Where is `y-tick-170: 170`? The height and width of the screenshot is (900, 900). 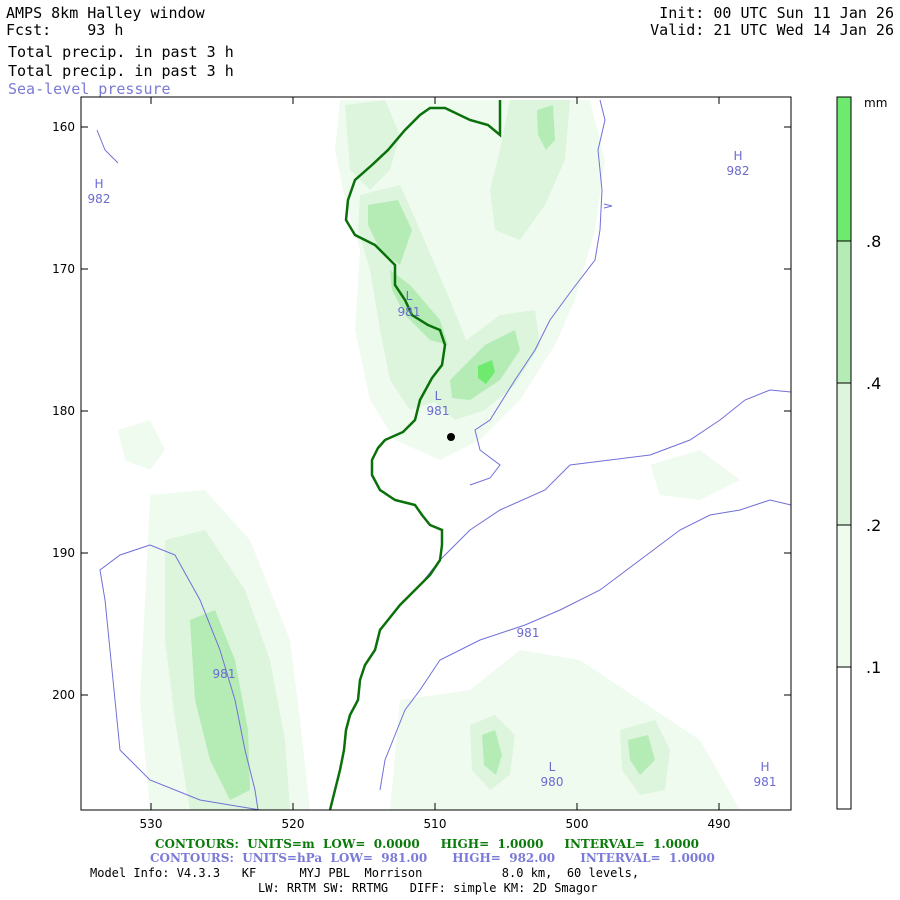 y-tick-170: 170 is located at coordinates (63, 269).